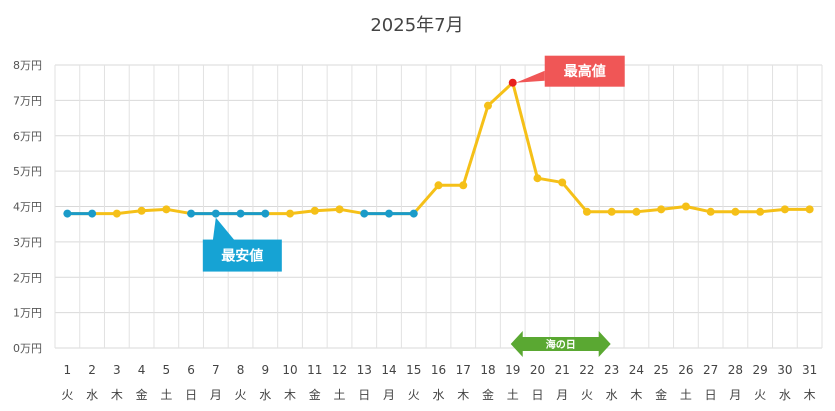 This screenshot has height=411, width=835. I want to click on x-tick-day: 7, so click(216, 370).